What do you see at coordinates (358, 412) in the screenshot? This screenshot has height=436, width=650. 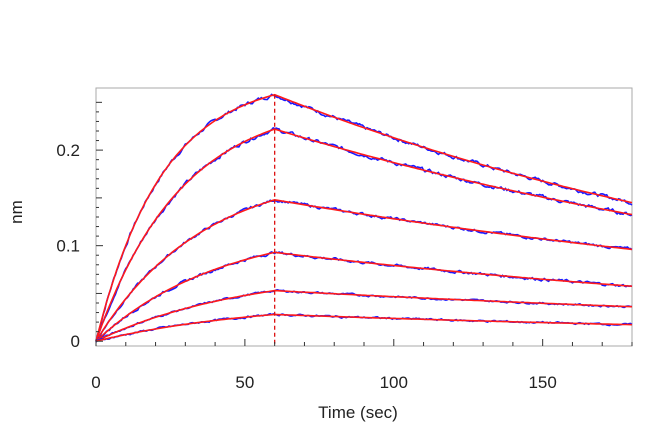 I see `x-axis-title: Time (sec)` at bounding box center [358, 412].